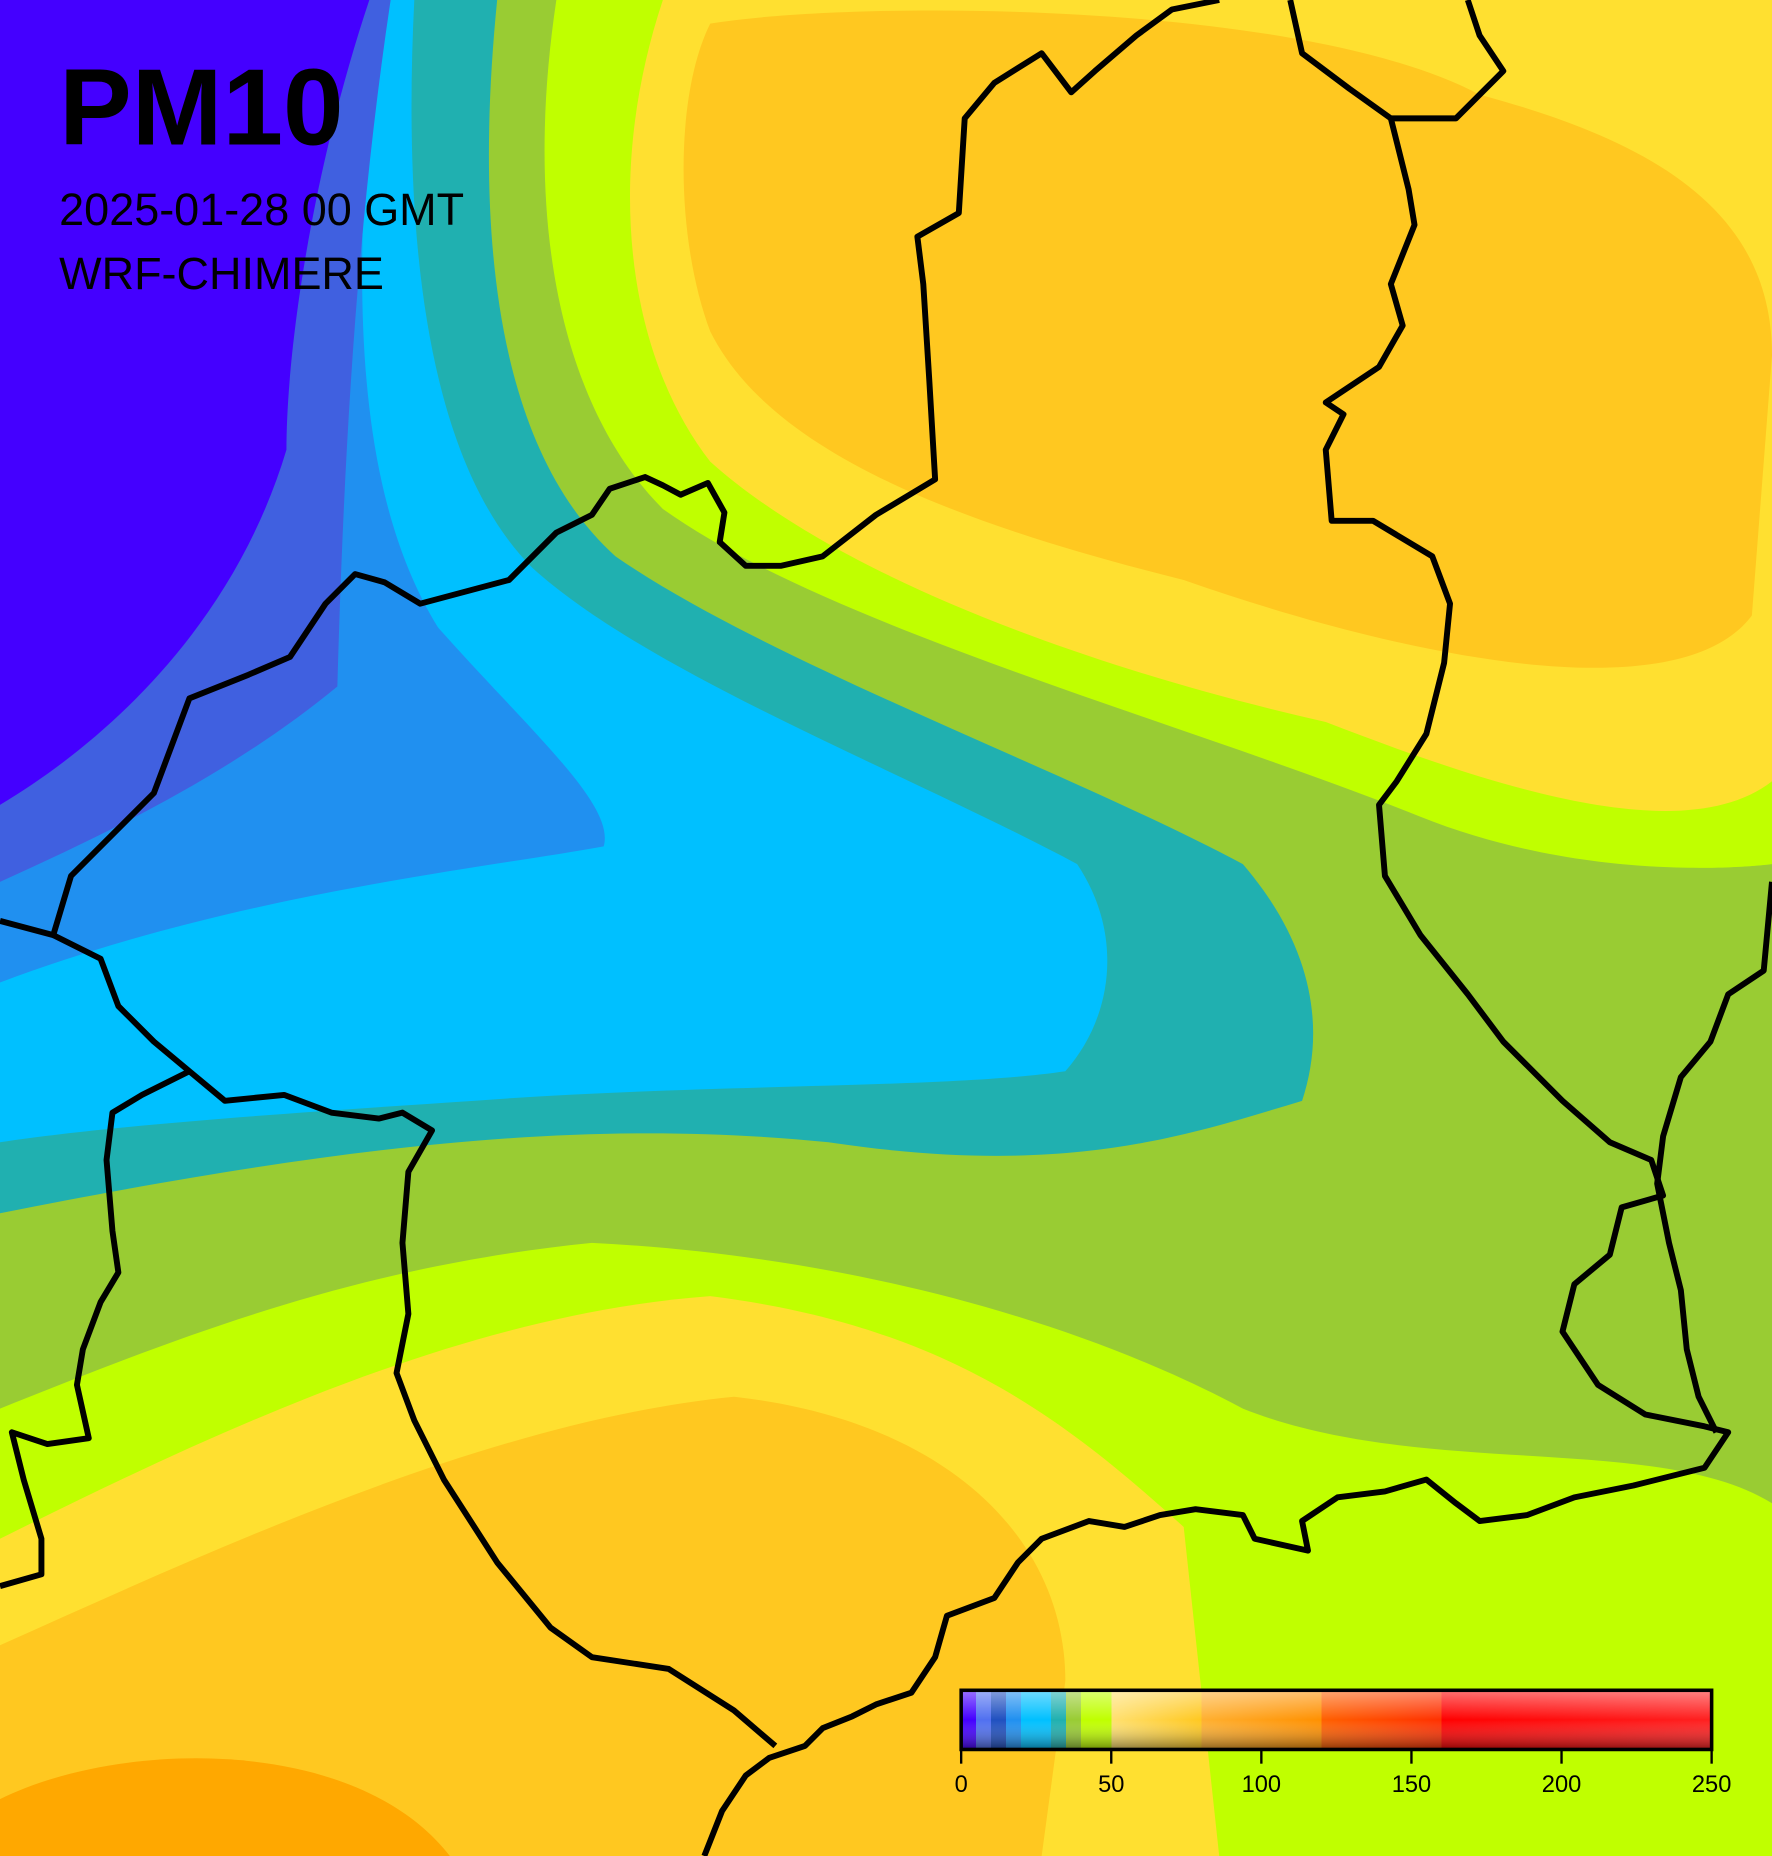 This screenshot has width=1772, height=1856. Describe the element at coordinates (533, 1626) in the screenshot. I see `field-gold` at that location.